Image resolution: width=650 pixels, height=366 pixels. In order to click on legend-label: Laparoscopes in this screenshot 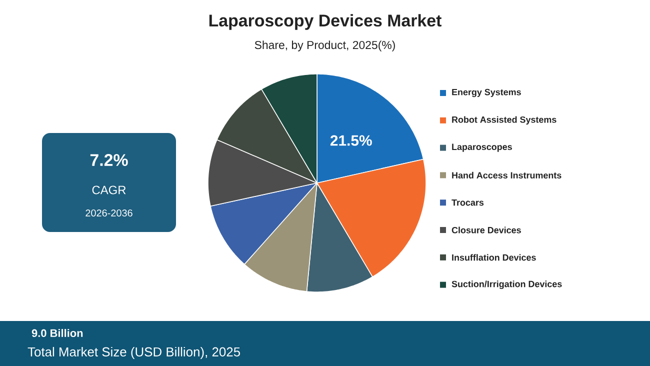, I will do `click(482, 148)`.